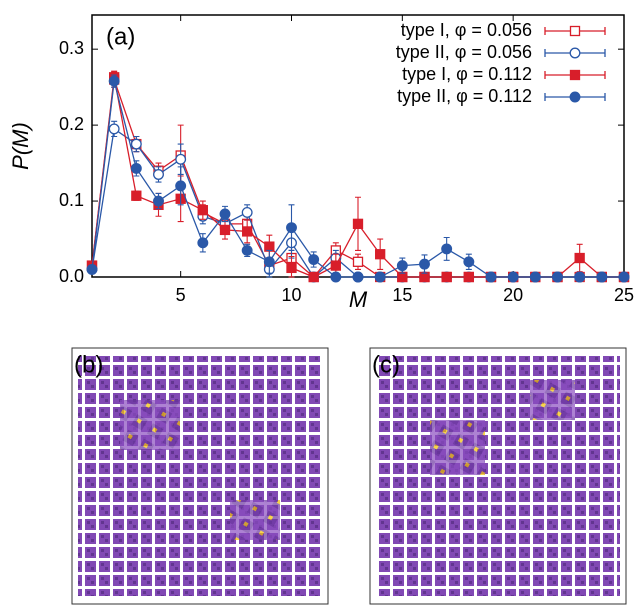  What do you see at coordinates (386, 364) in the screenshot?
I see `panel-label: (c)` at bounding box center [386, 364].